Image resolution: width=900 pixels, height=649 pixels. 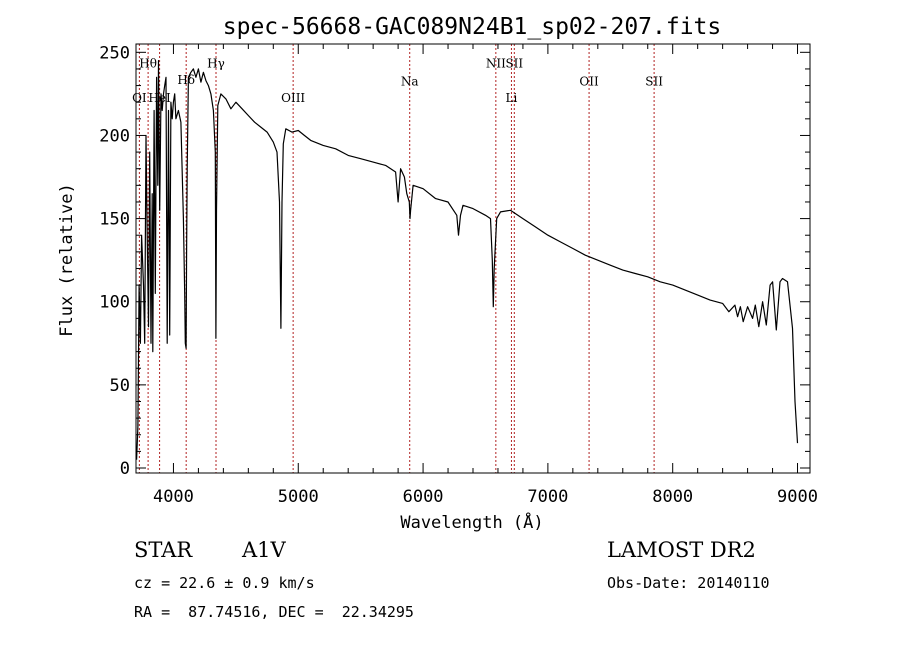 What do you see at coordinates (397, 80) in the screenshot?
I see `spectral-line-labels: OI Hθ HeI Hδ Hγ OIII Na NII Li SII OII SII` at bounding box center [397, 80].